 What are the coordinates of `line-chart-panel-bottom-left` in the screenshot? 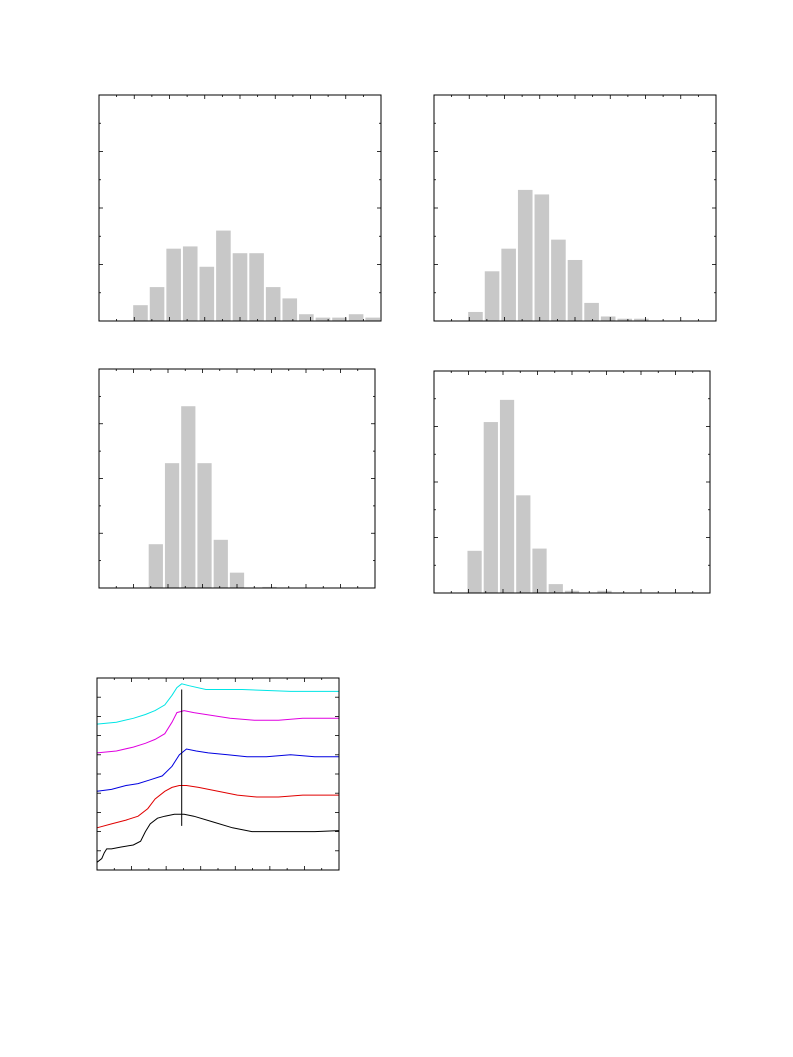 It's located at (218, 774).